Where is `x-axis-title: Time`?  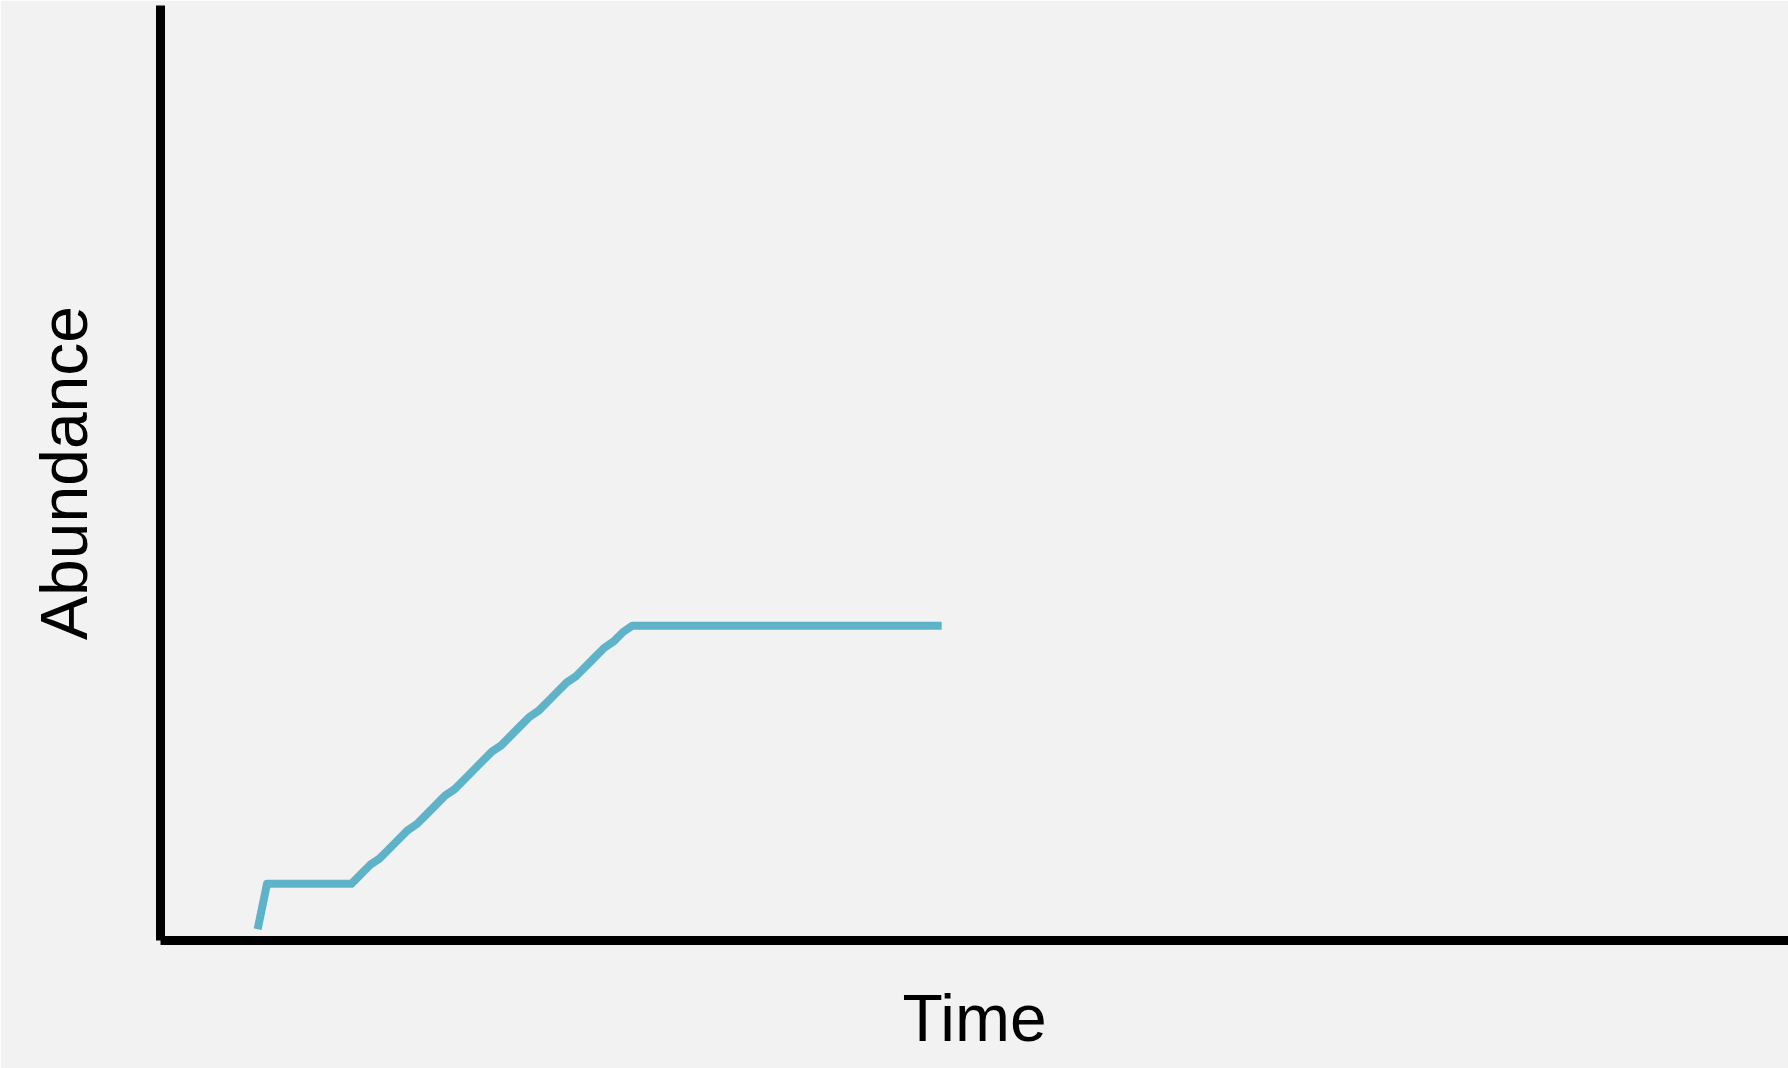 x-axis-title: Time is located at coordinates (974, 1017).